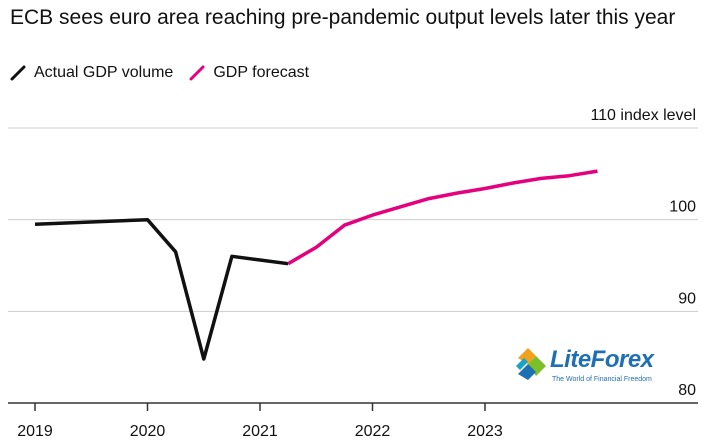  Describe the element at coordinates (148, 431) in the screenshot. I see `x-tick-label-2020: 2020` at that location.